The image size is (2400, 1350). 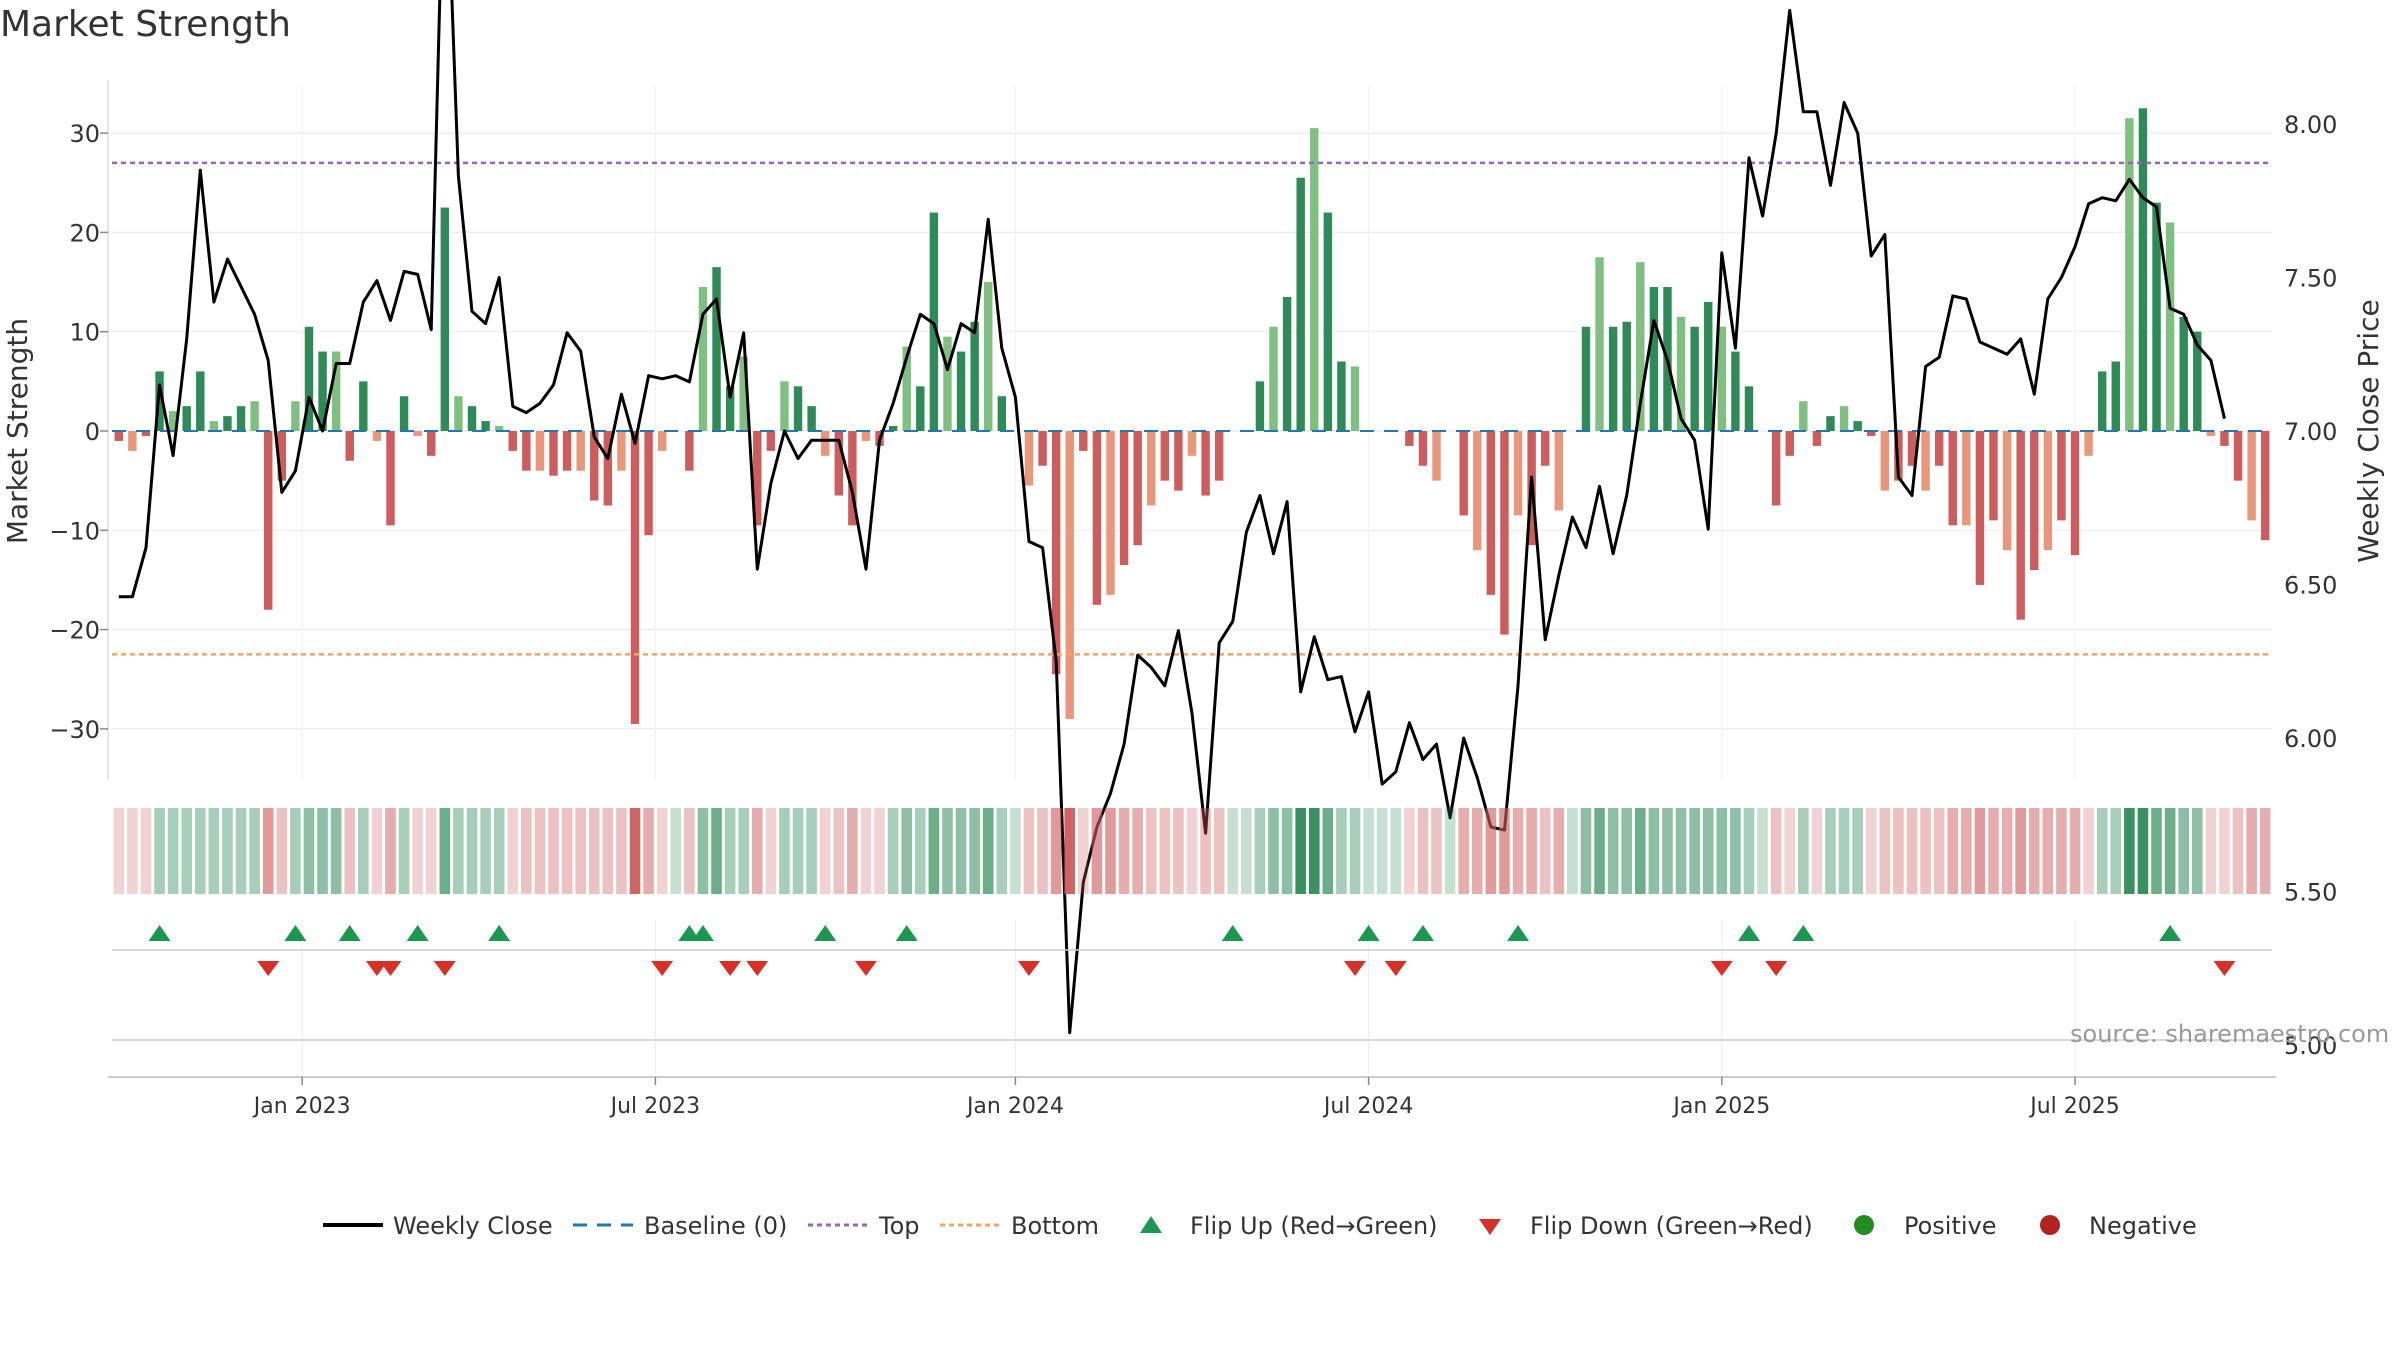 What do you see at coordinates (1151, 1224) in the screenshot?
I see `legend-swatch` at bounding box center [1151, 1224].